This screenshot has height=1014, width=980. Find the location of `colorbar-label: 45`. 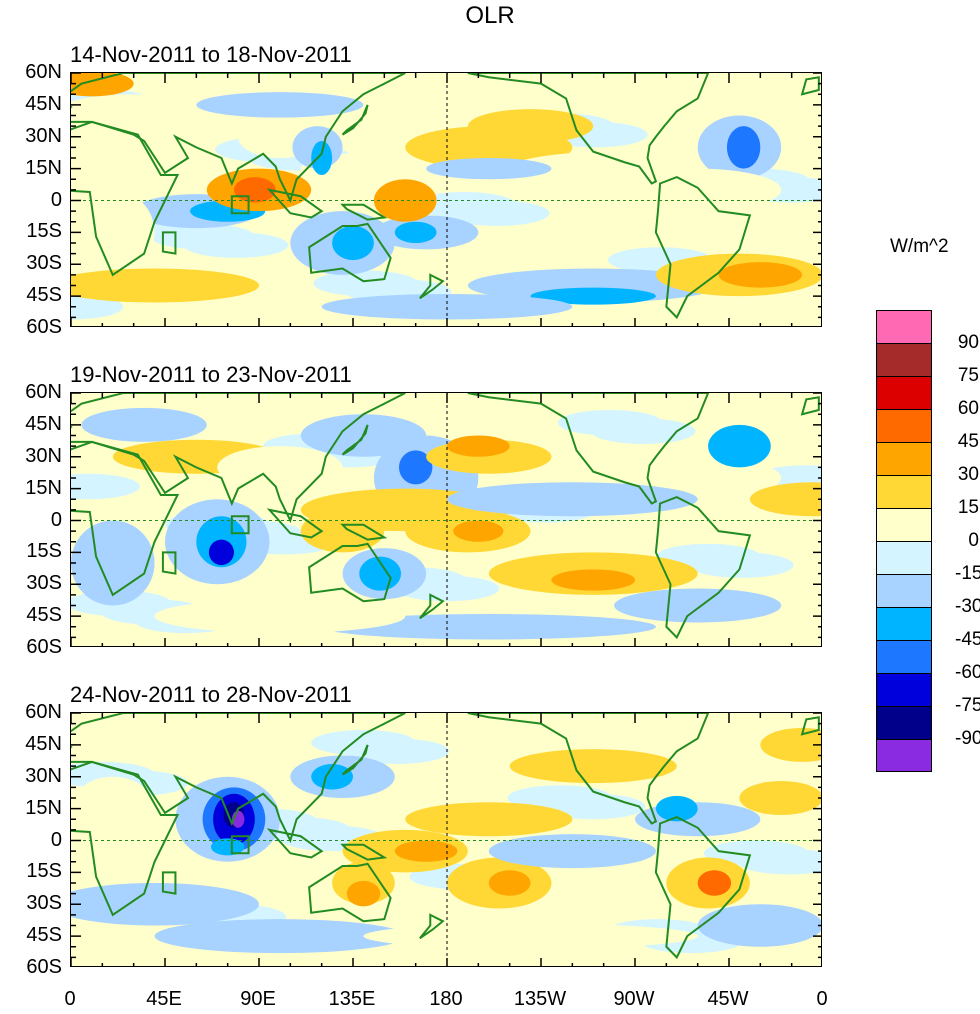

colorbar-label: 45 is located at coordinates (968, 441).